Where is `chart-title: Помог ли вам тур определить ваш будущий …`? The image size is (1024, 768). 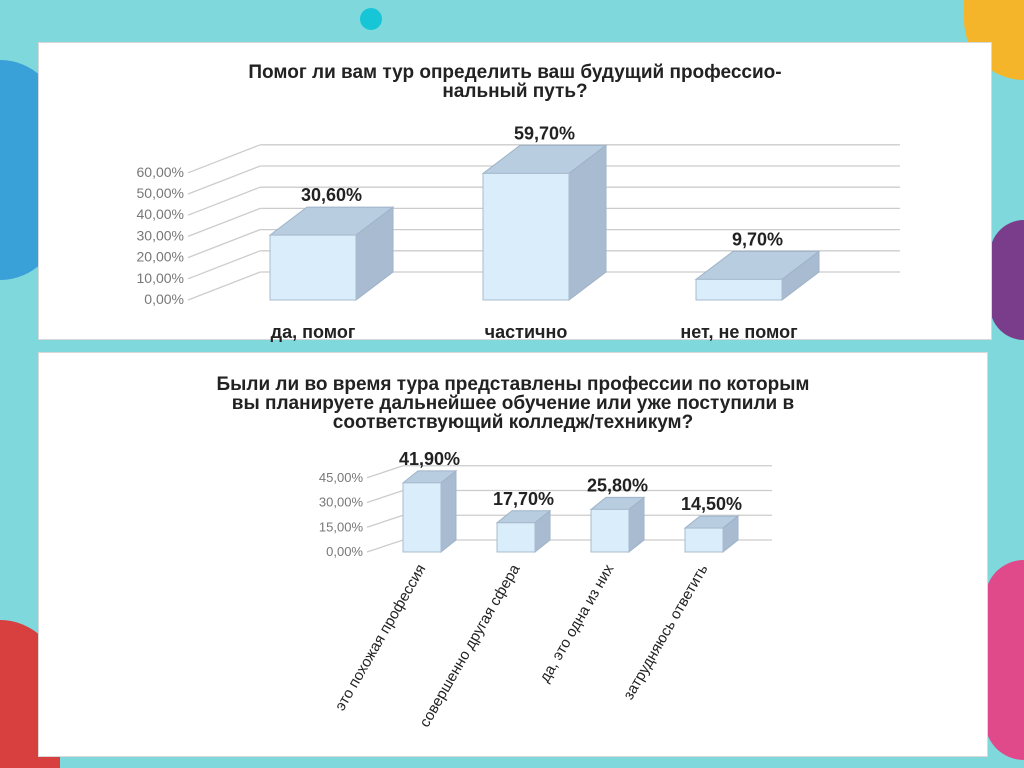
chart-title: Помог ли вам тур определить ваш будущий … is located at coordinates (515, 82).